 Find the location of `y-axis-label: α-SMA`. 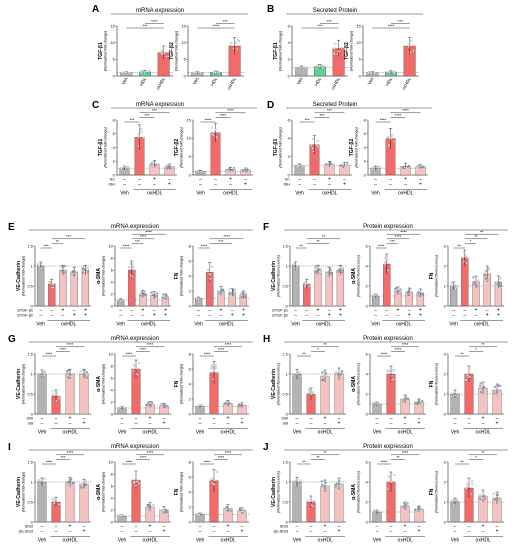

y-axis-label: α-SMA is located at coordinates (99, 492).